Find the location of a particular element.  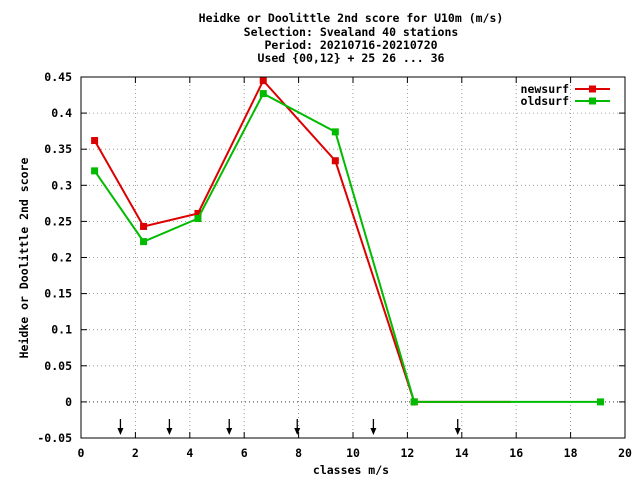

y-tick-label: 0.2 is located at coordinates (61, 258).